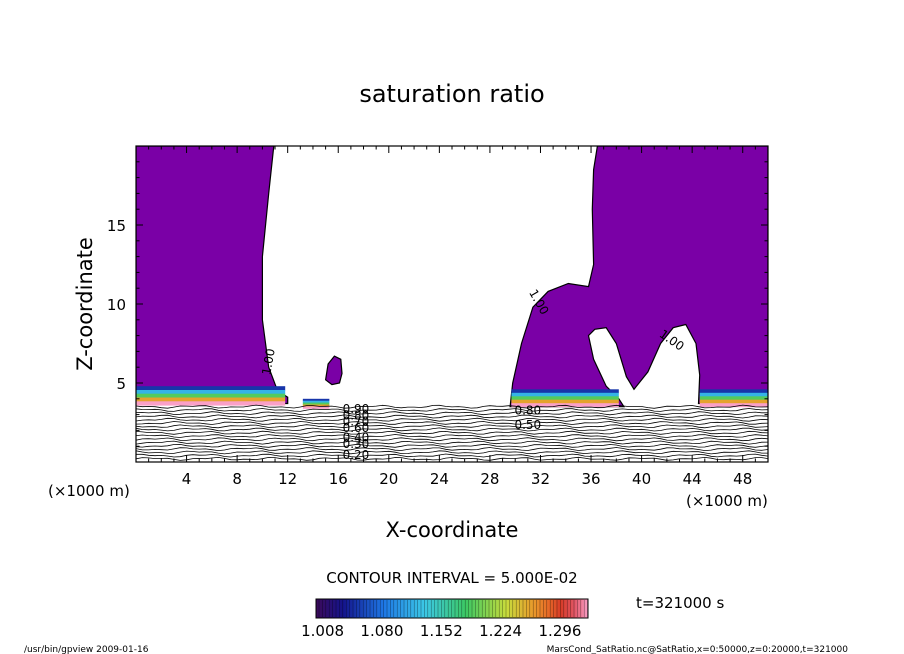 This screenshot has width=904, height=654. Describe the element at coordinates (540, 479) in the screenshot. I see `x-tick-label-32: 32` at that location.